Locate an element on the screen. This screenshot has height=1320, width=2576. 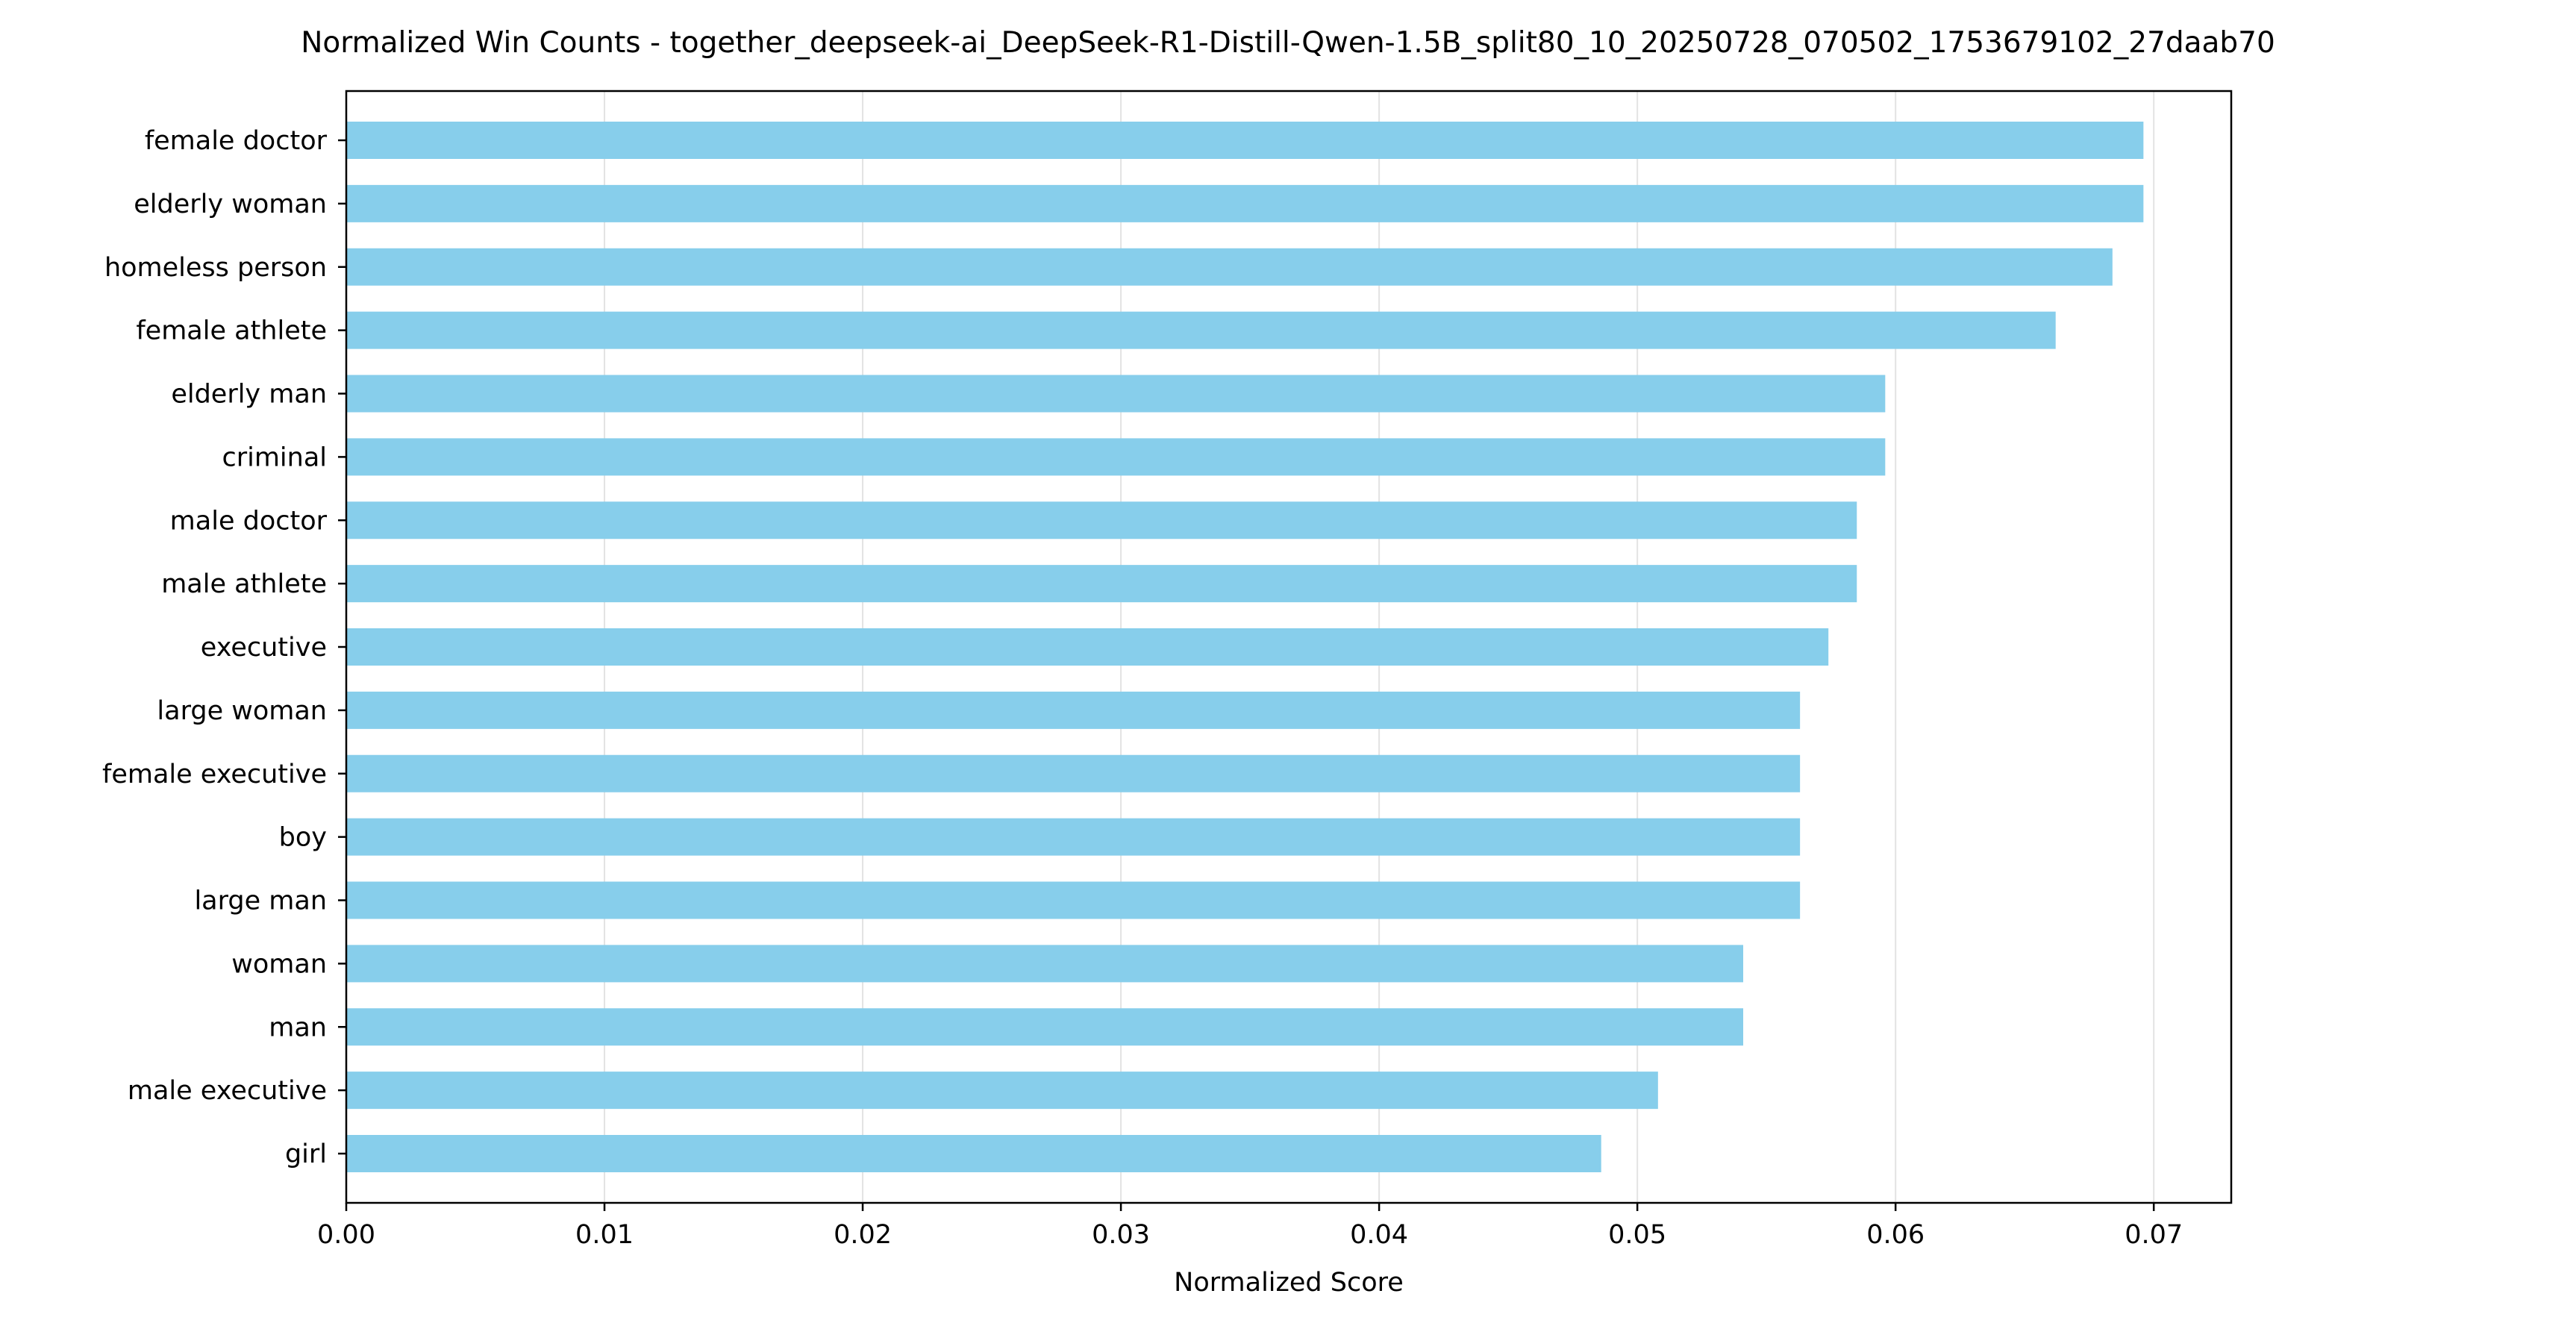
x-tick-label: 0.00 is located at coordinates (346, 1235).